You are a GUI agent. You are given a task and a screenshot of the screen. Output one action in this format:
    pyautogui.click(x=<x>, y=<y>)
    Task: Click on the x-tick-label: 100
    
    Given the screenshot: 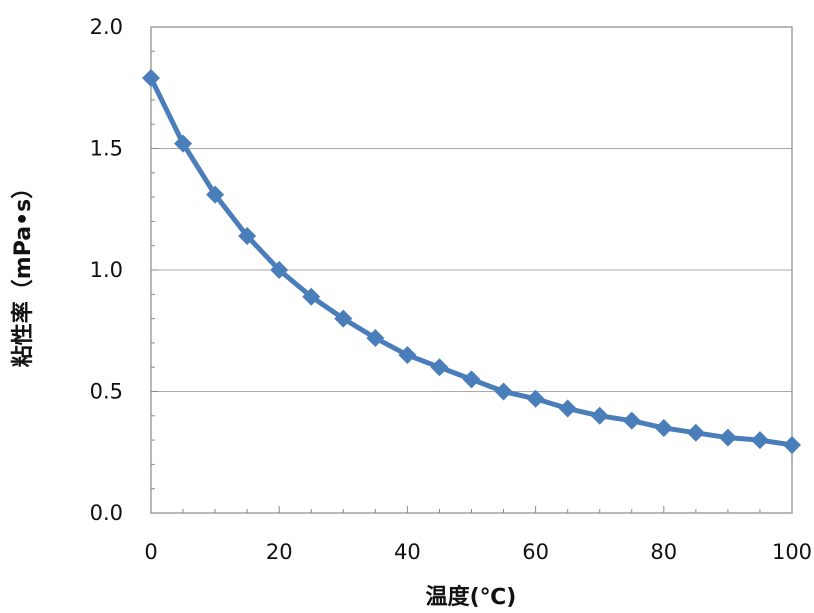 What is the action you would take?
    pyautogui.click(x=792, y=552)
    